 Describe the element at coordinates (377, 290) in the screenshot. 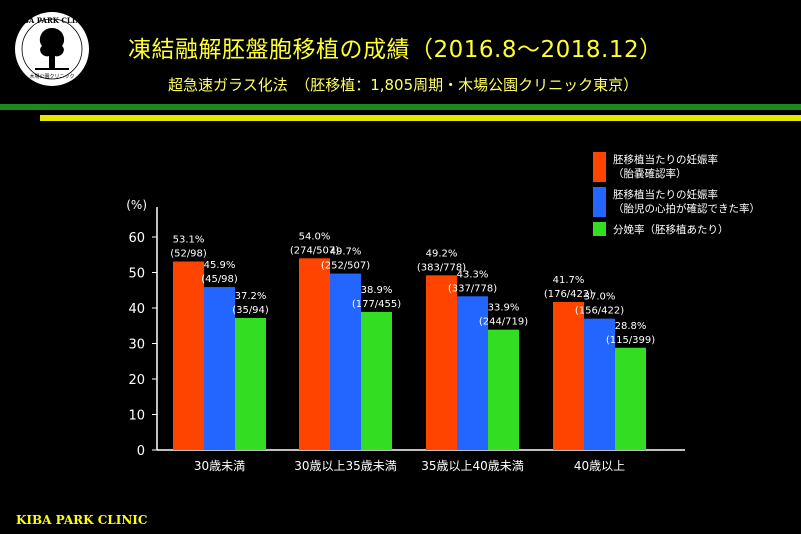

I see `bar-value-label: 38.9%` at that location.